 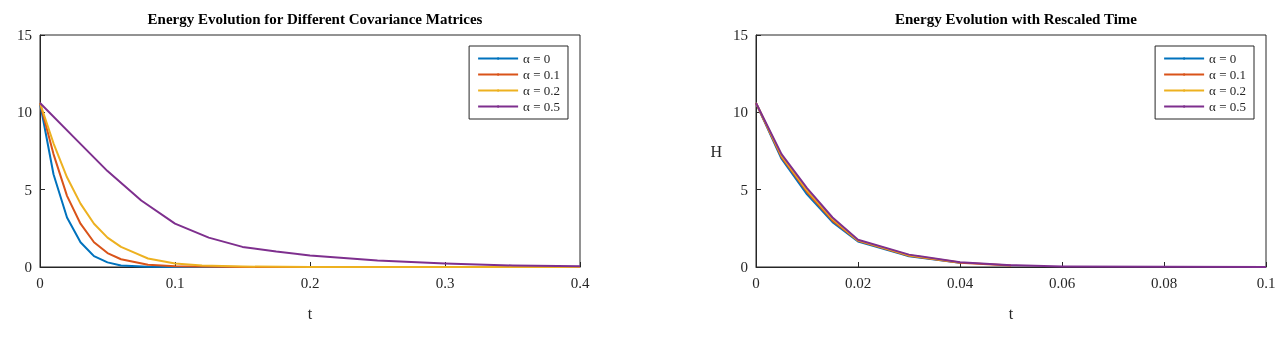 What do you see at coordinates (1164, 282) in the screenshot?
I see `x-tick-label: 0.08` at bounding box center [1164, 282].